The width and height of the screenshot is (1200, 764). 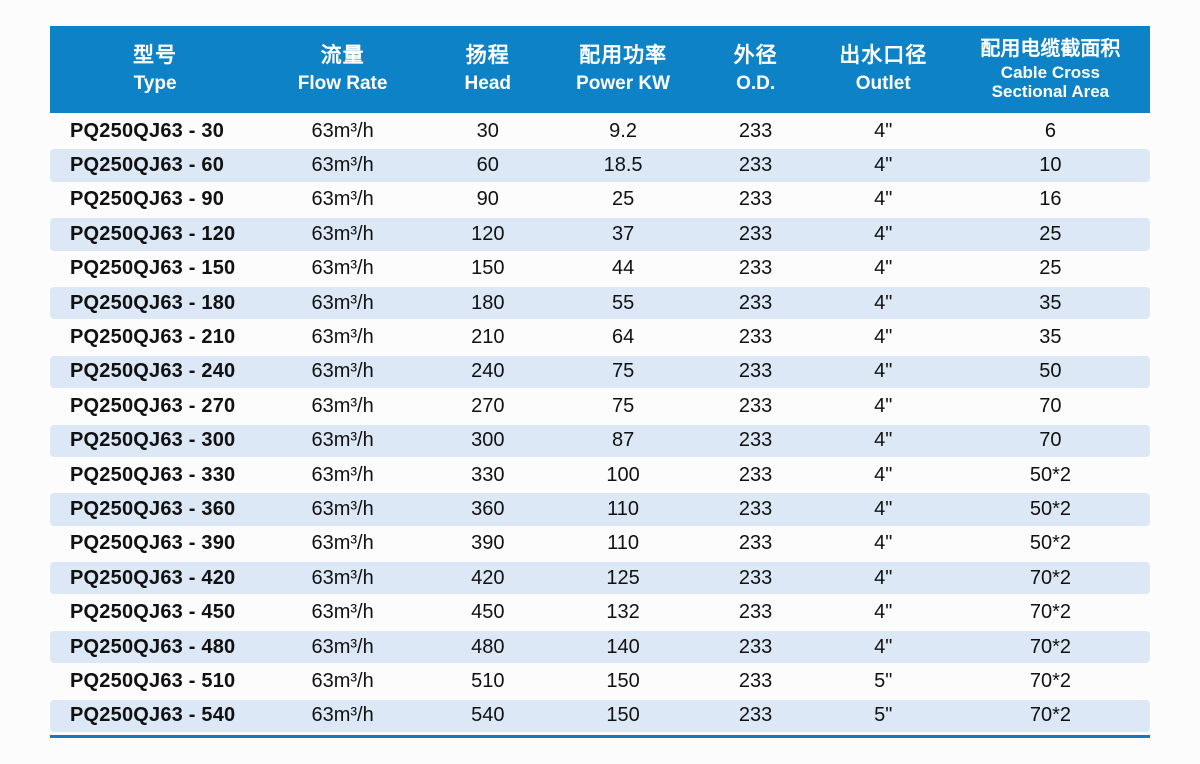 What do you see at coordinates (623, 474) in the screenshot?
I see `value-cell: 100` at bounding box center [623, 474].